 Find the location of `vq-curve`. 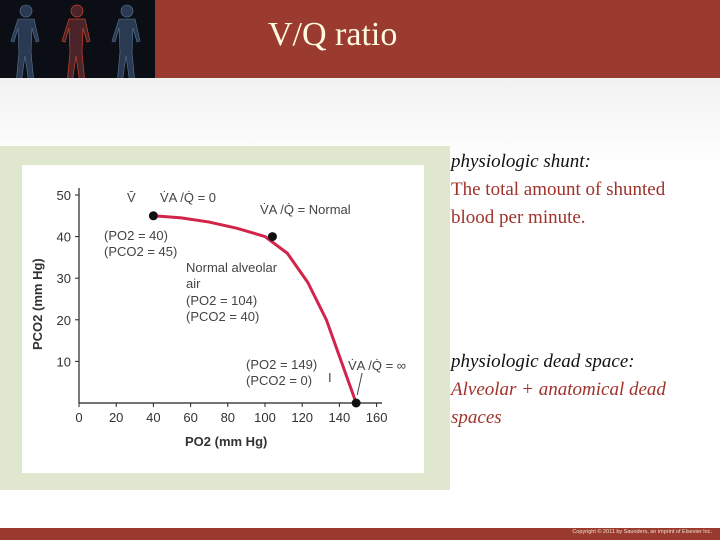

vq-curve is located at coordinates (255, 309).